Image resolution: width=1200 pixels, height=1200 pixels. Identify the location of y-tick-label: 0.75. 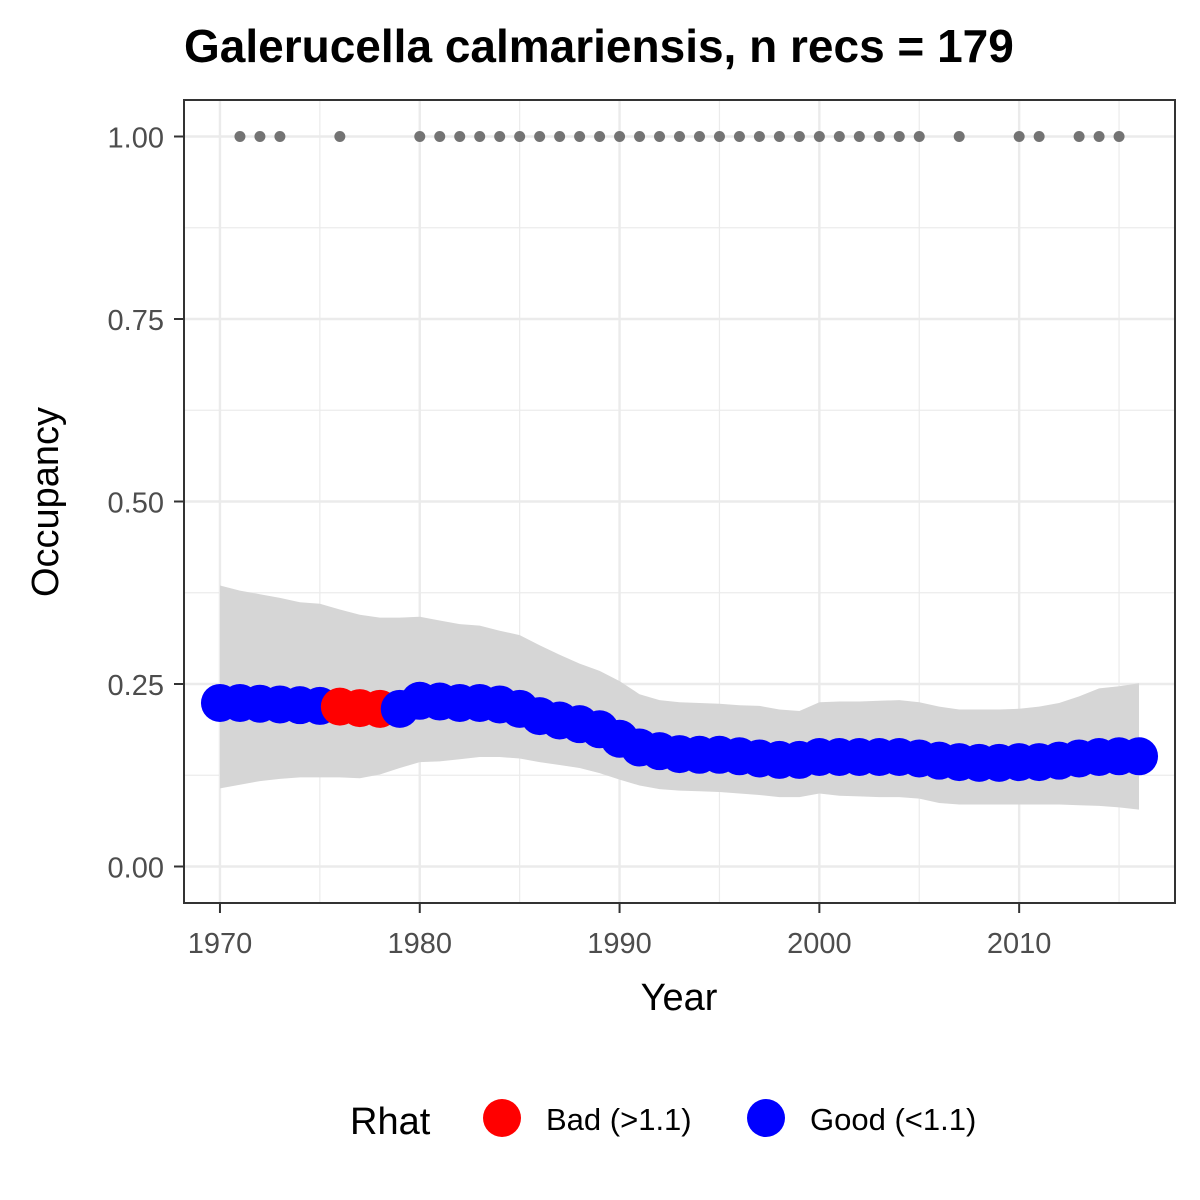
(136, 321).